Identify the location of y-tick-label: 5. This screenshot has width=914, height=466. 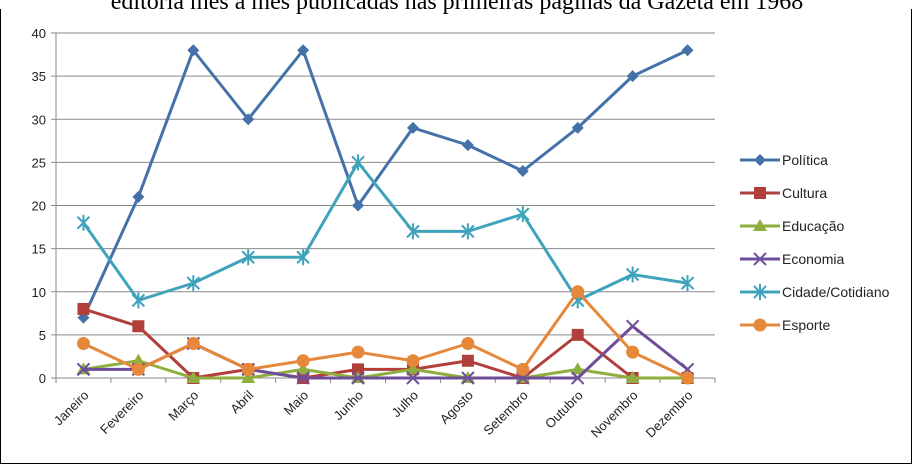
(42, 335).